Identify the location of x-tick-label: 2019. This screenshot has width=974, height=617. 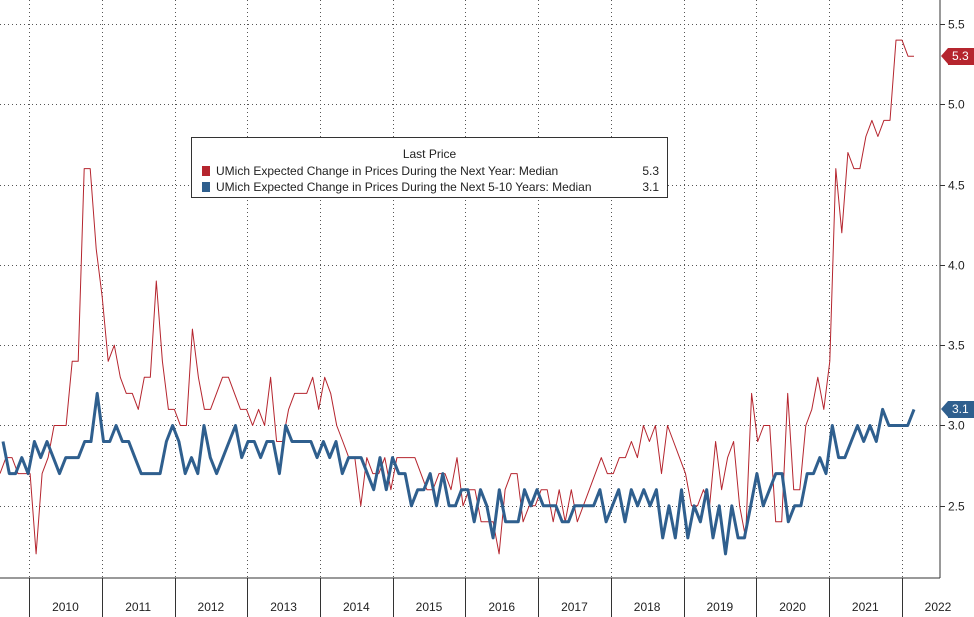
(720, 607).